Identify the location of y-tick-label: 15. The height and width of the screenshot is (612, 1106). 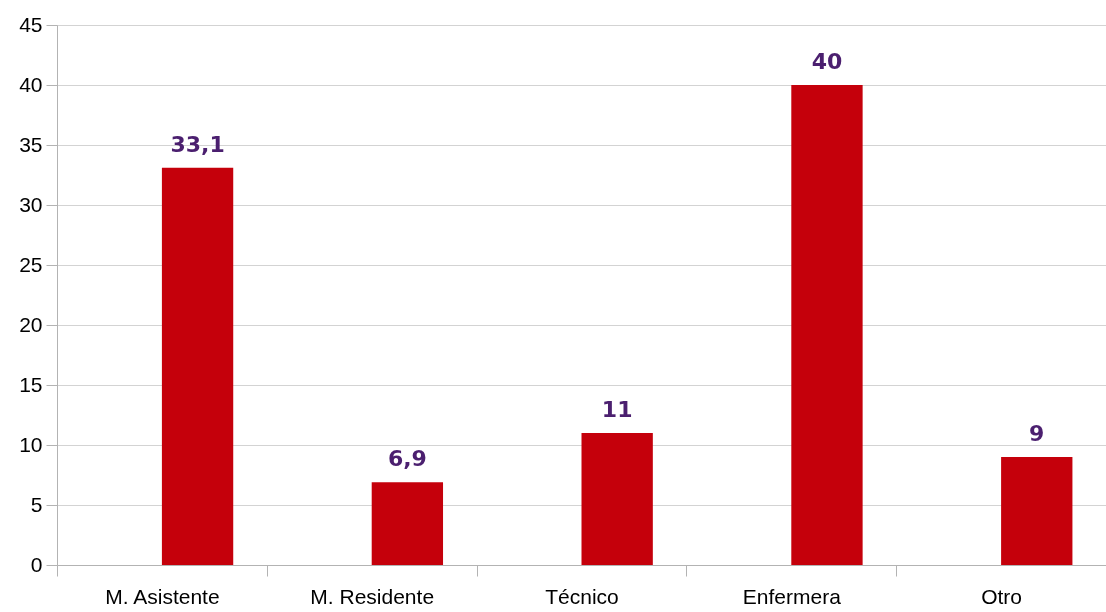
(31, 384).